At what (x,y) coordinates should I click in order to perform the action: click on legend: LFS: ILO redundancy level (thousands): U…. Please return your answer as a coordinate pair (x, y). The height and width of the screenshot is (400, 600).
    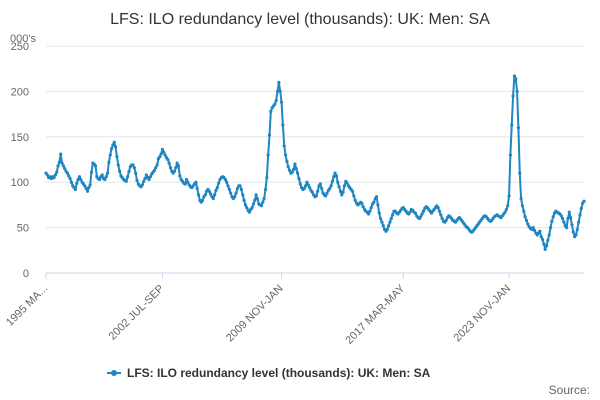
    Looking at the image, I should click on (269, 373).